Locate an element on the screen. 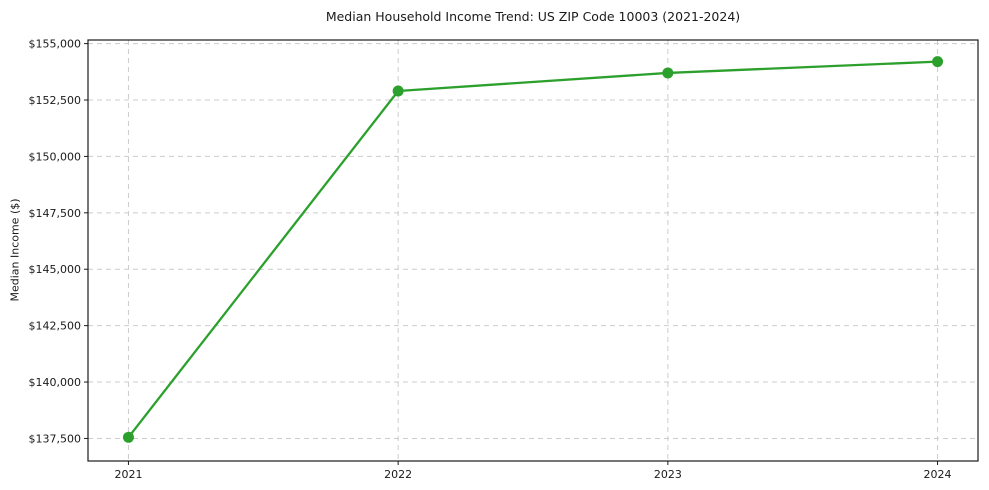 Image resolution: width=989 pixels, height=490 pixels. x-tick-label: 2023 is located at coordinates (668, 474).